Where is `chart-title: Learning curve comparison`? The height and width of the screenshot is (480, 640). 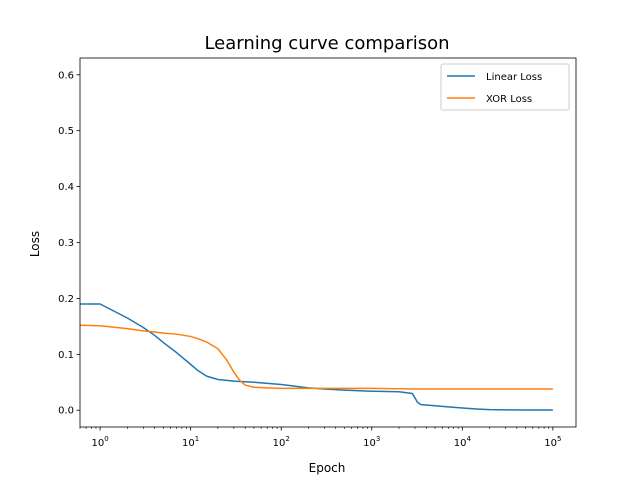 chart-title: Learning curve comparison is located at coordinates (326, 43).